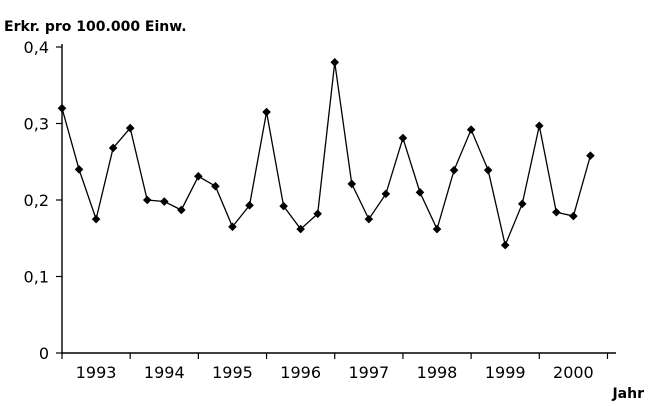  What do you see at coordinates (232, 372) in the screenshot?
I see `x-tick-label: 1995` at bounding box center [232, 372].